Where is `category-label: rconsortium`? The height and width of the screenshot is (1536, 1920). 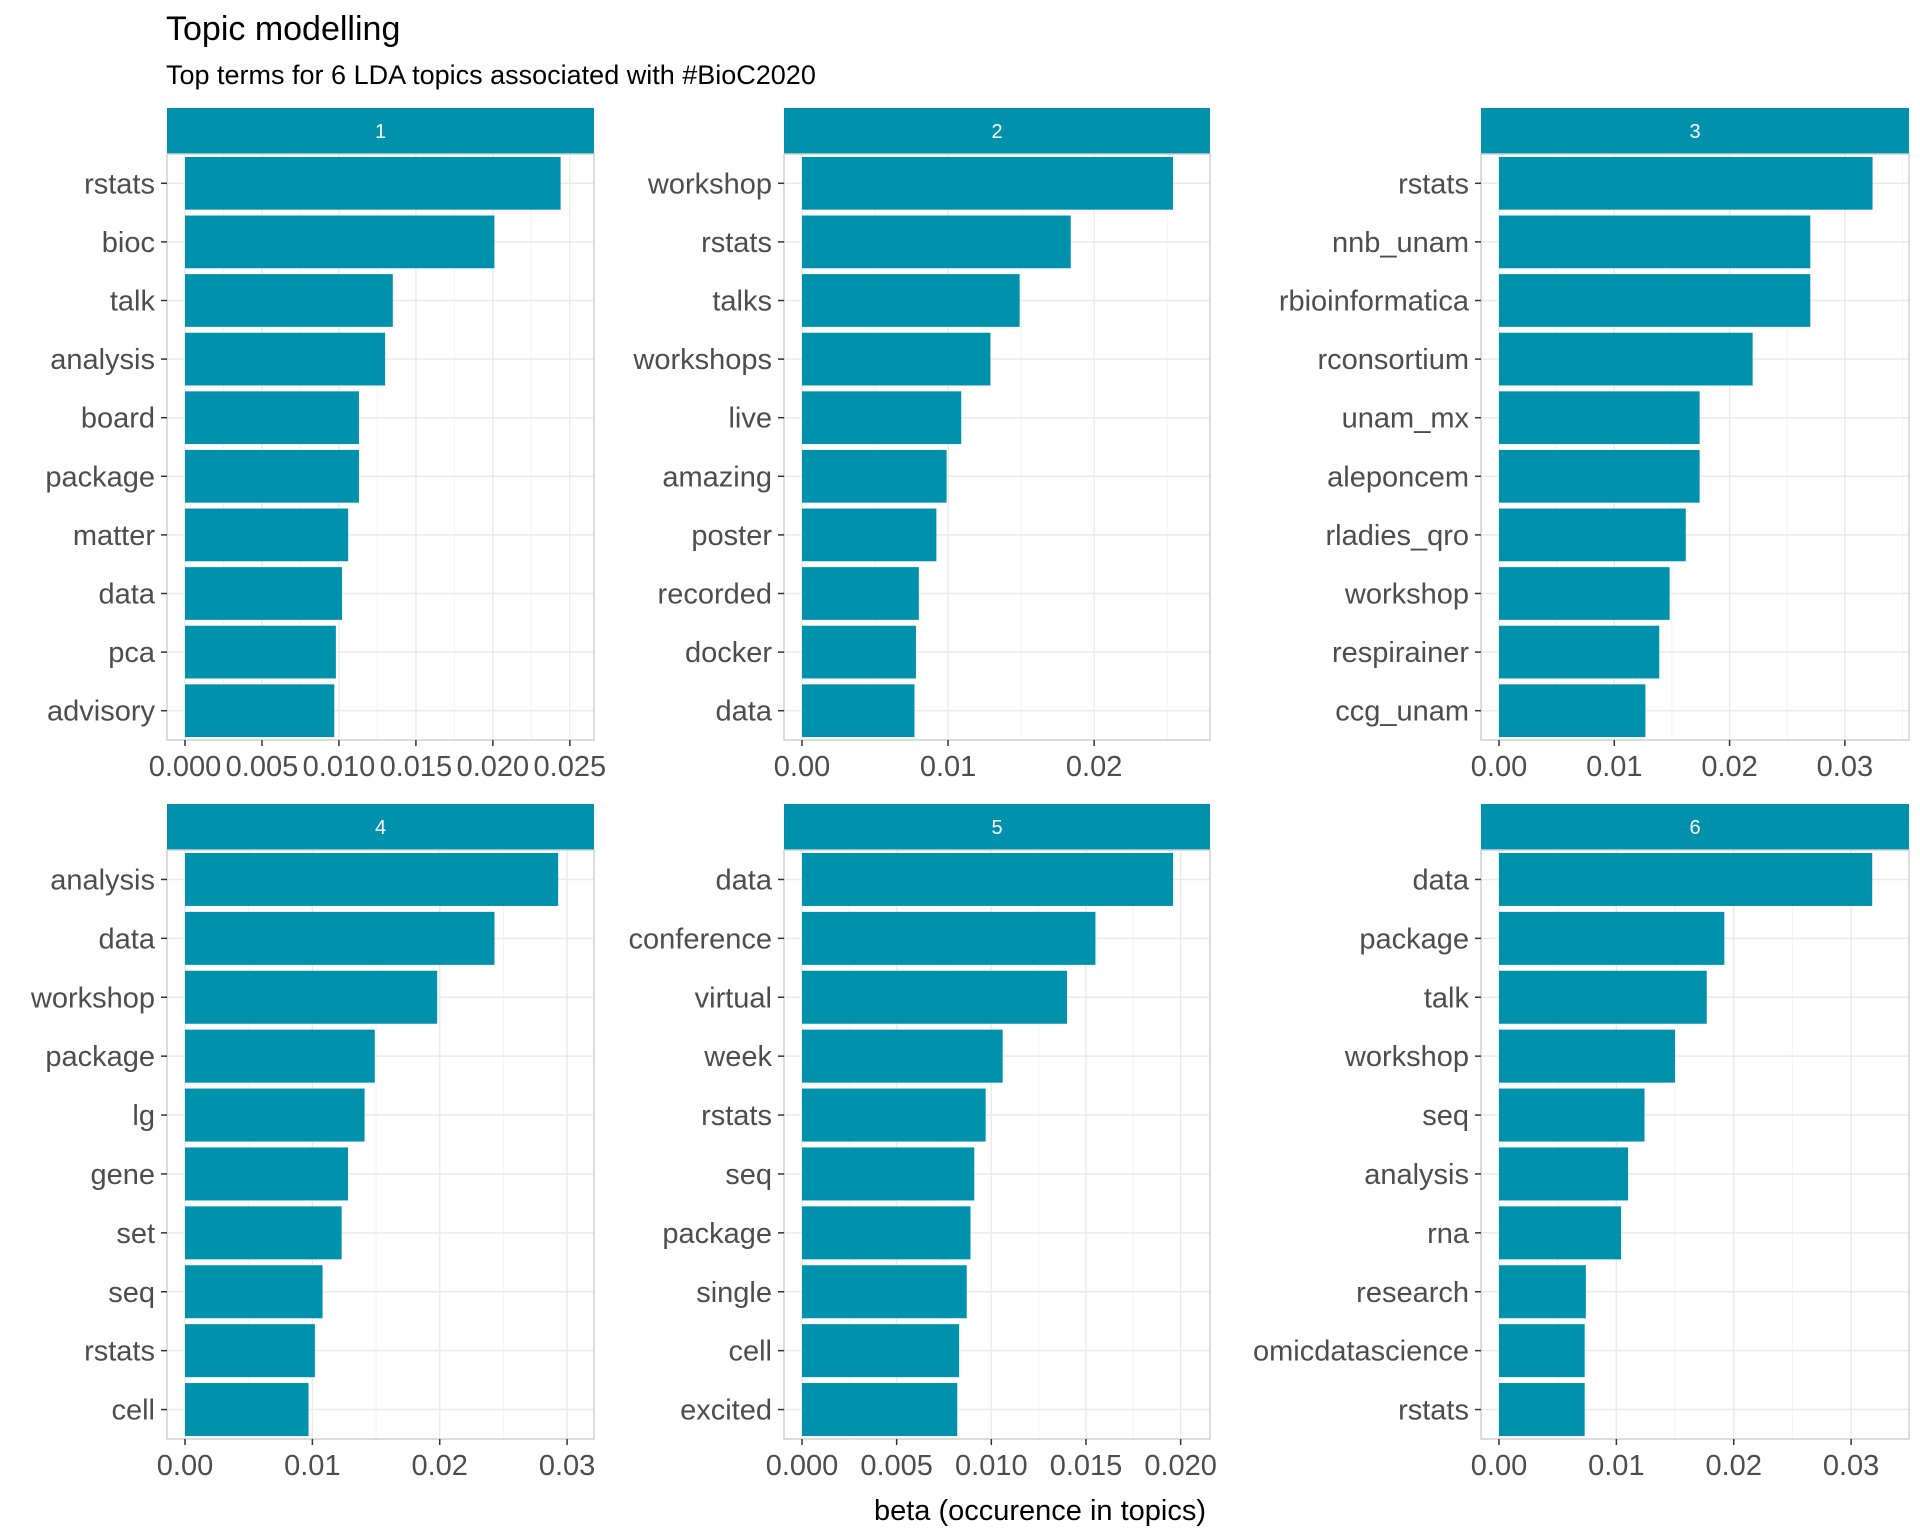
category-label: rconsortium is located at coordinates (1394, 360).